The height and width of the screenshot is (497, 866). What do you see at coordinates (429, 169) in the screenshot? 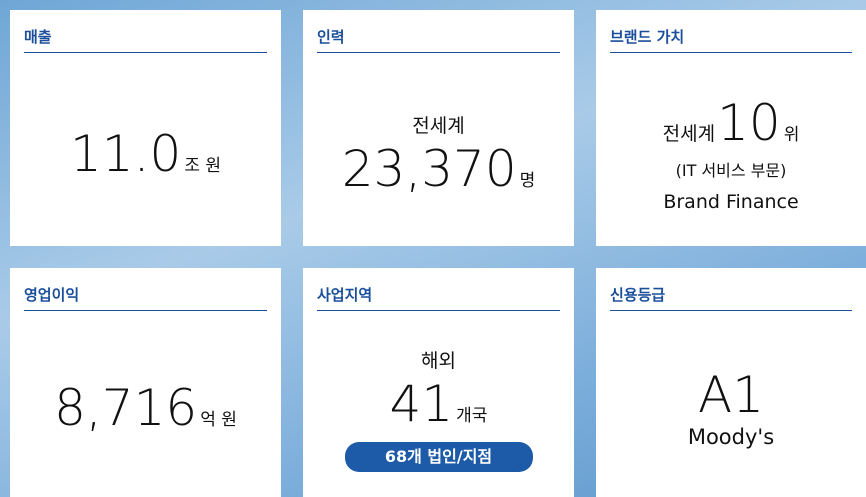
I see `value: 23,370` at bounding box center [429, 169].